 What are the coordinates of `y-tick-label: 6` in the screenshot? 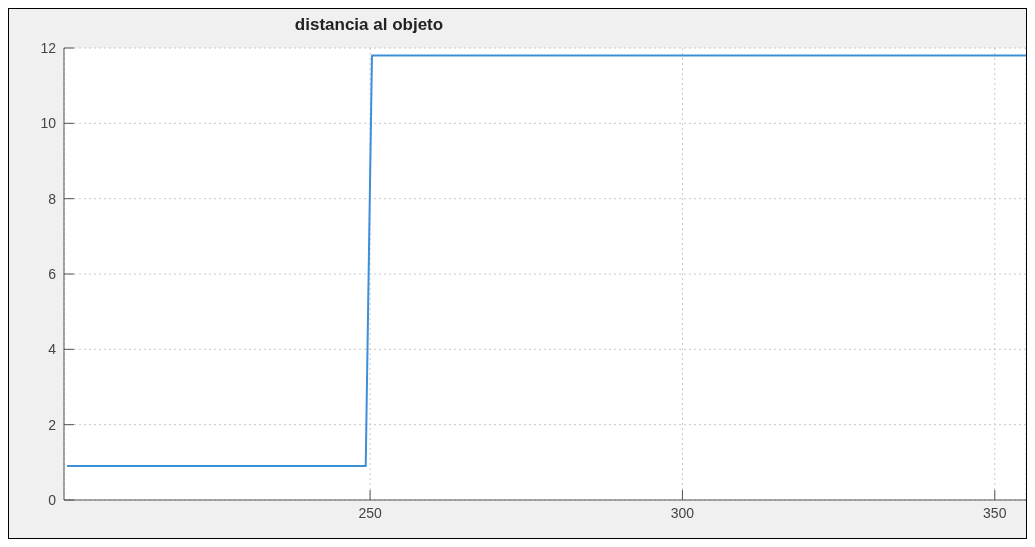 It's located at (52, 273).